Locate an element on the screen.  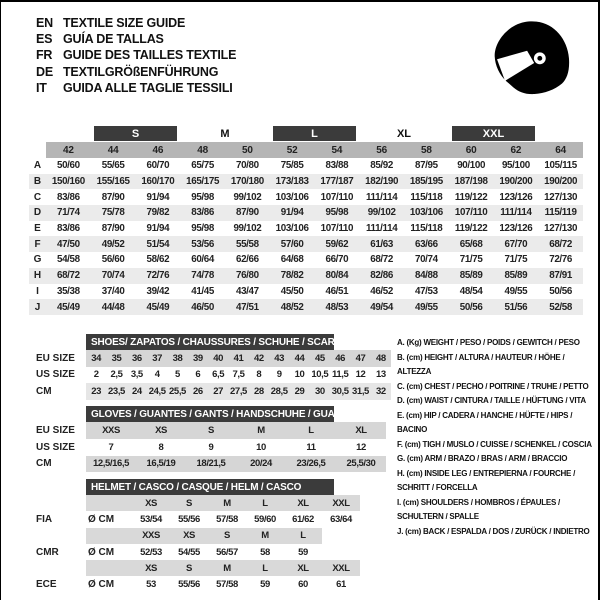
unit-label: Ø CM is located at coordinates (101, 552).